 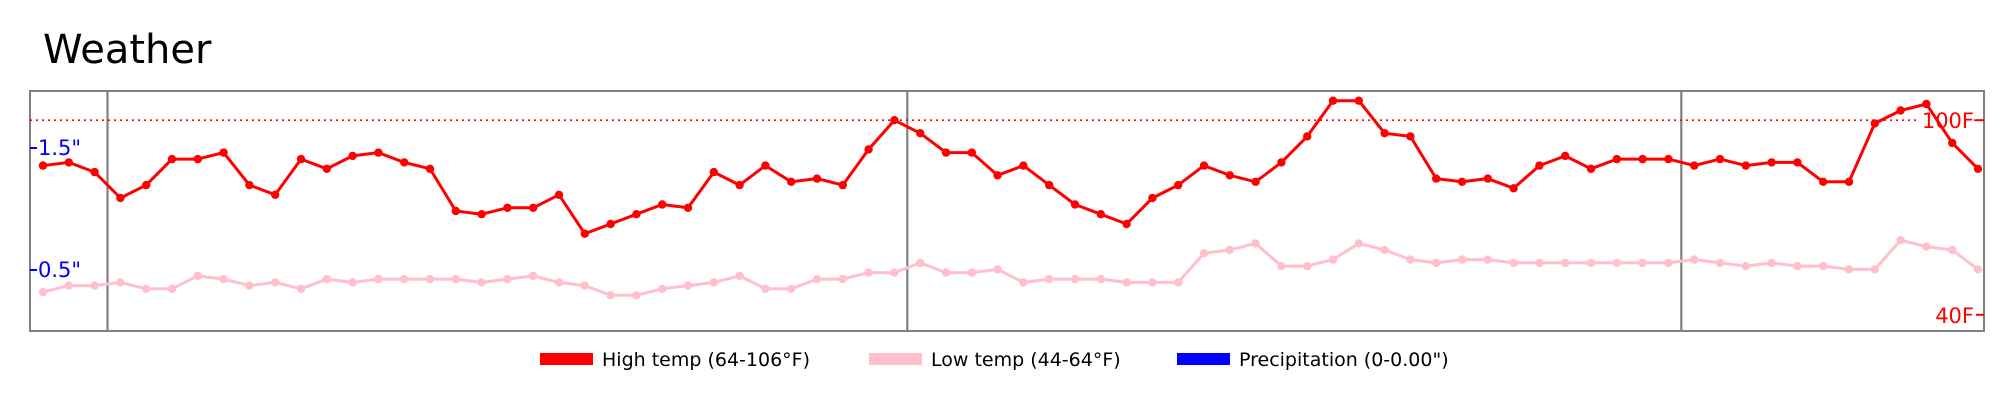 I want to click on legend-item-low-temp: Low temp (44-64°F), so click(x=995, y=360).